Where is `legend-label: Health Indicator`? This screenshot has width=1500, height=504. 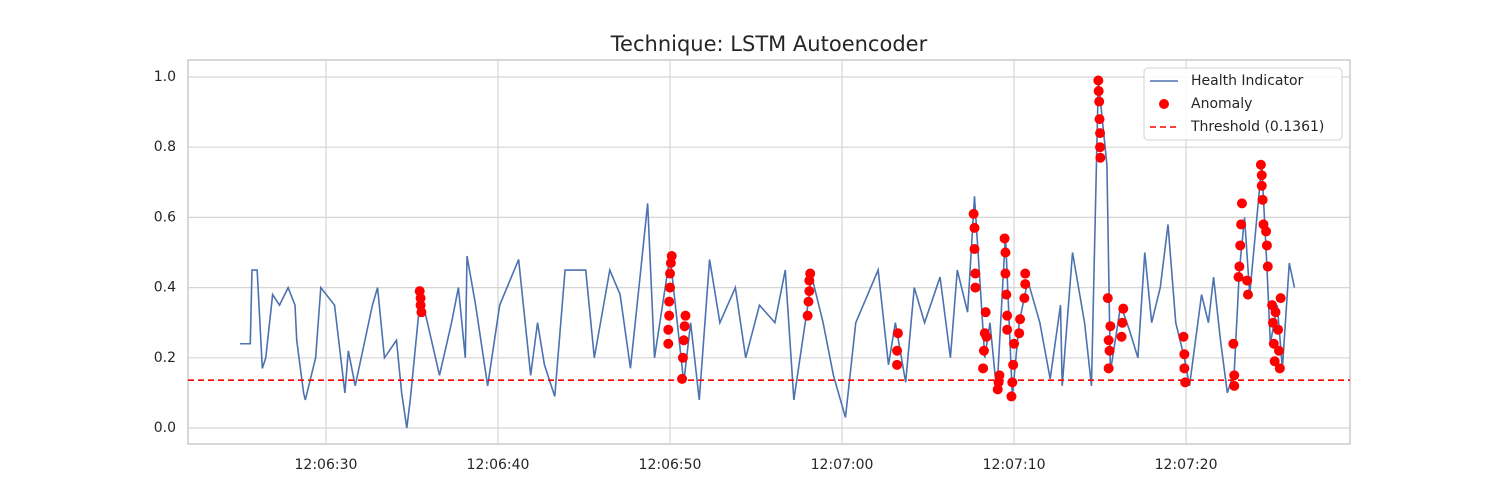
legend-label: Health Indicator is located at coordinates (1247, 81).